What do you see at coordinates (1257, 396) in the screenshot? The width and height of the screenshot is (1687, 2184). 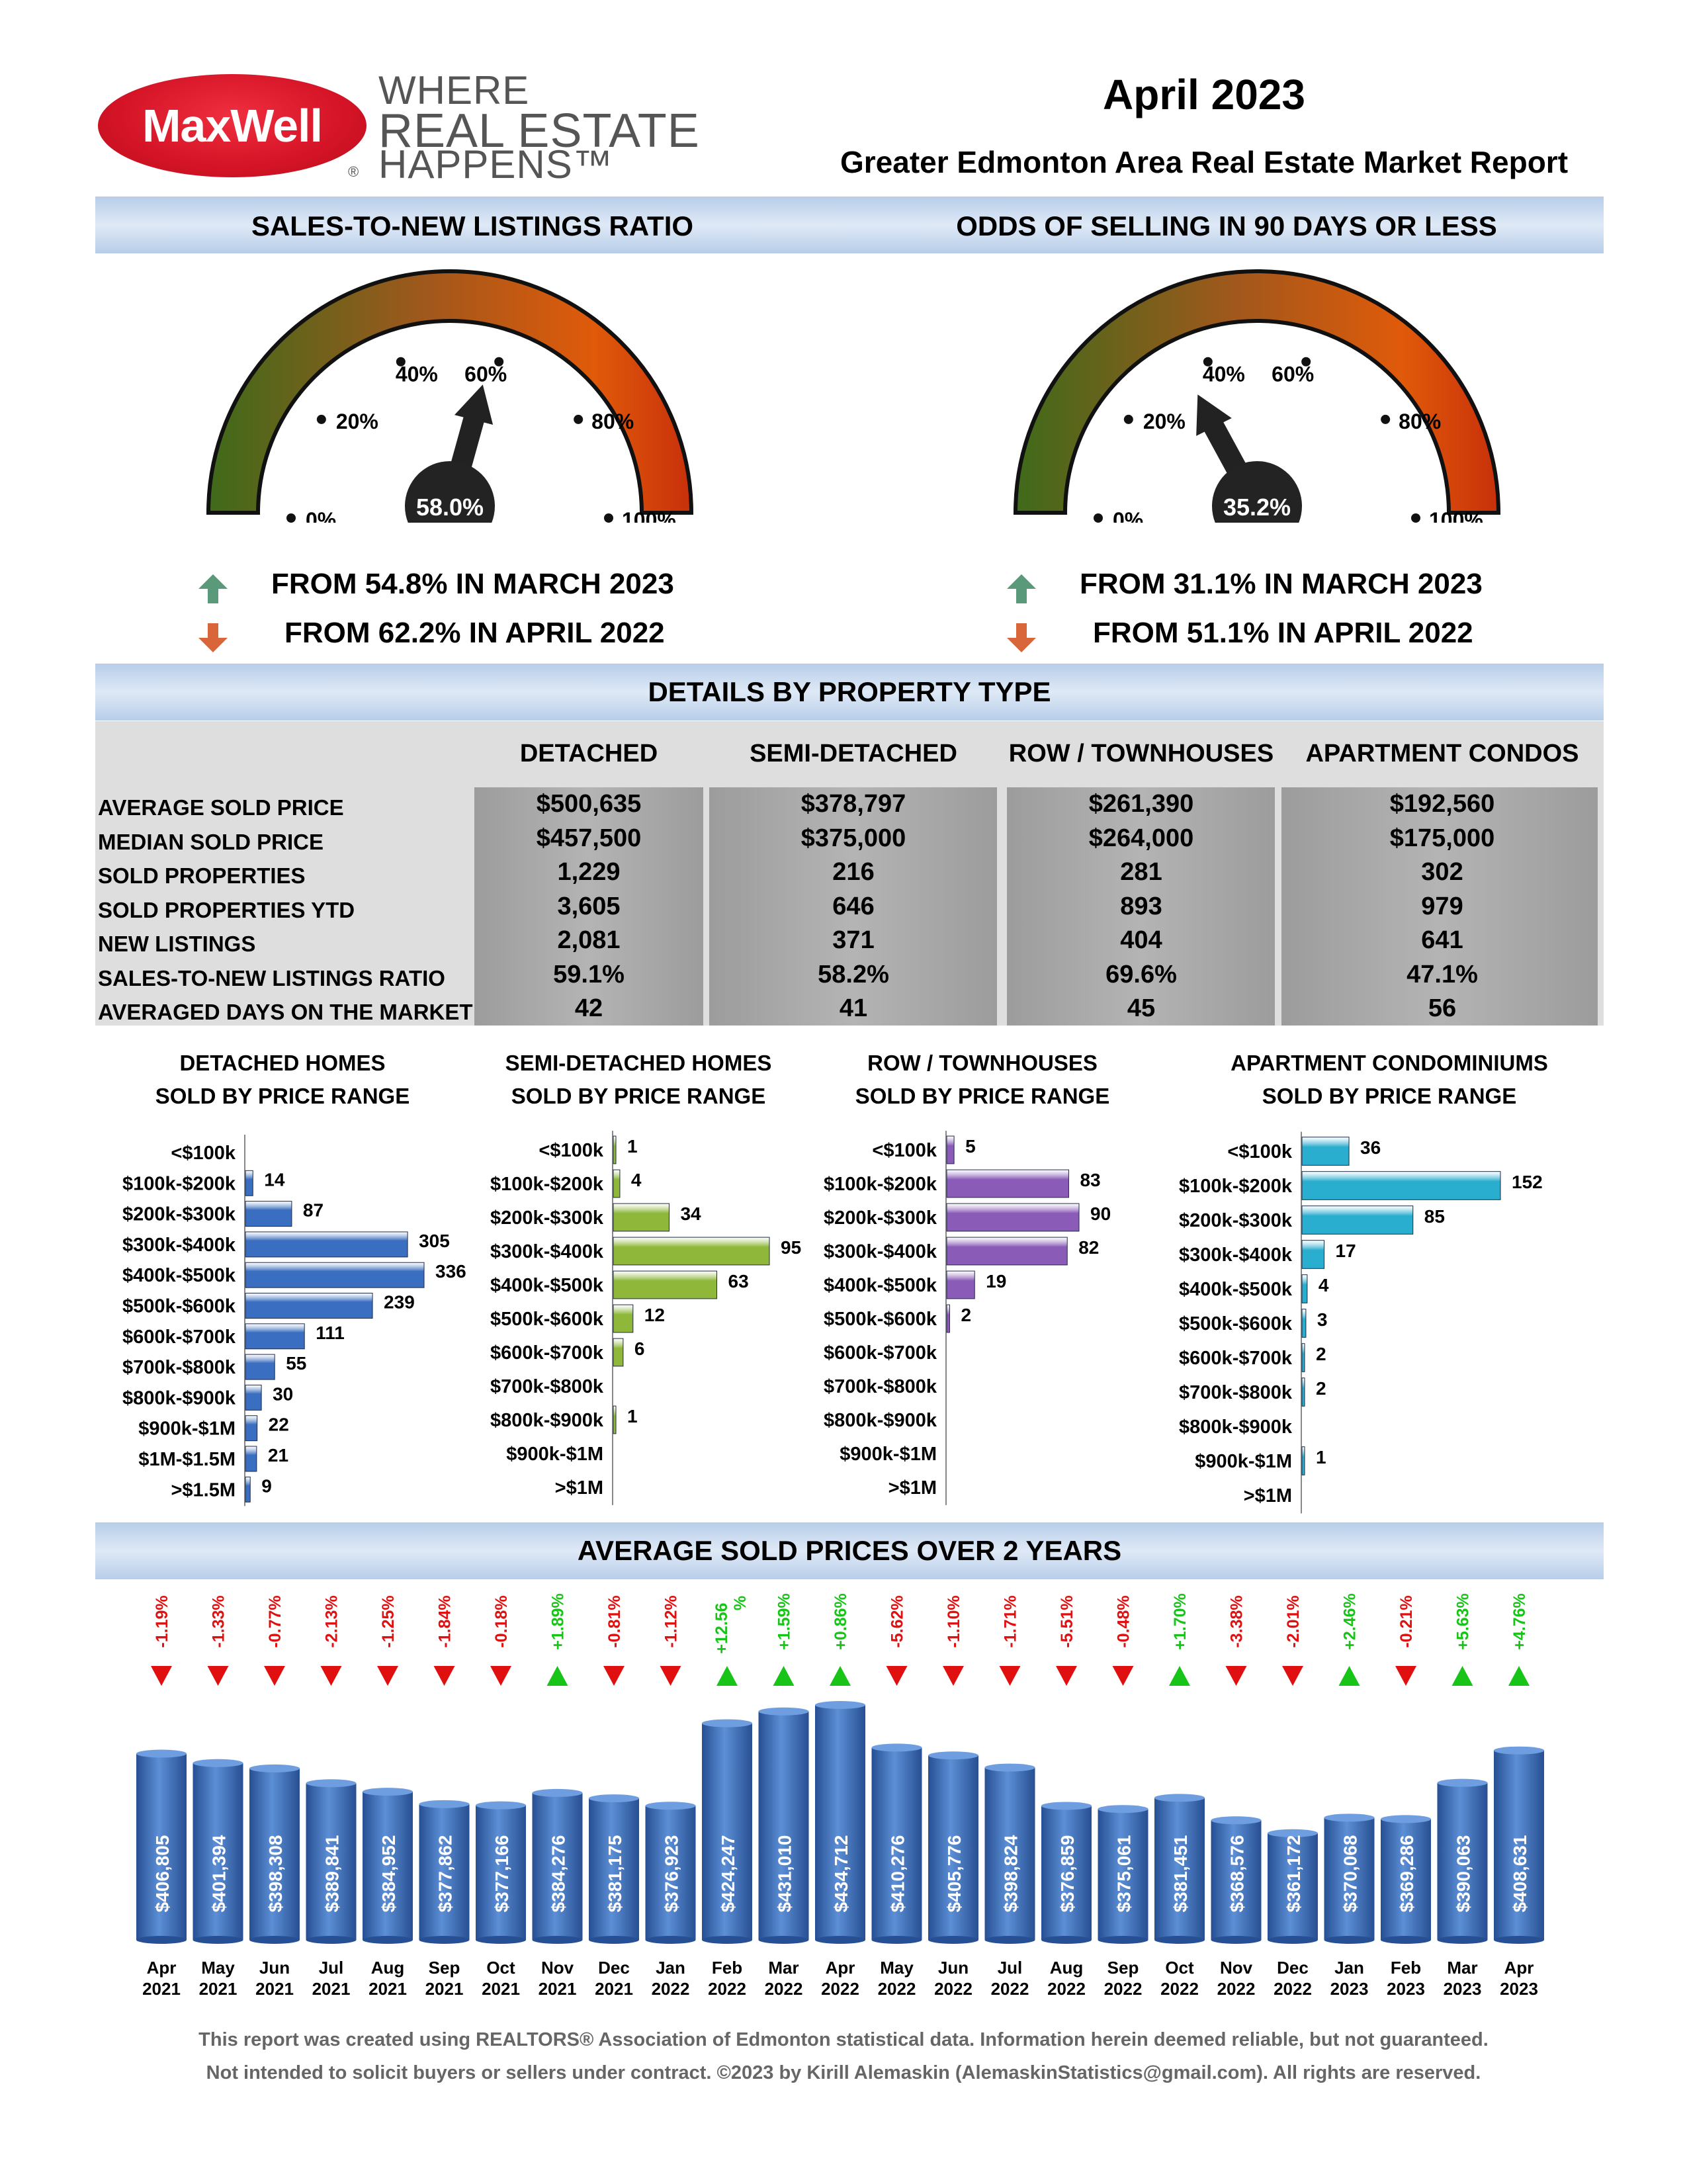 I see `gauge-odds-of-selling: 0% 20% 40% 60% 80% 100% 35.2%` at bounding box center [1257, 396].